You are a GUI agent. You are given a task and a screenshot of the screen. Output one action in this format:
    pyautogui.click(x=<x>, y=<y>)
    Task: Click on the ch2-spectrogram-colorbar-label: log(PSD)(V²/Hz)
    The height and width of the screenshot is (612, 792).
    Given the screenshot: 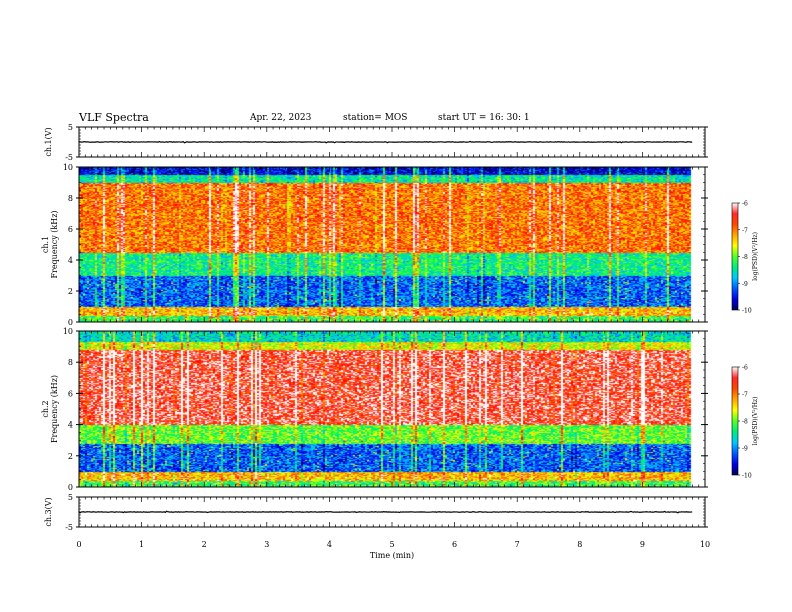 What is the action you would take?
    pyautogui.click(x=755, y=421)
    